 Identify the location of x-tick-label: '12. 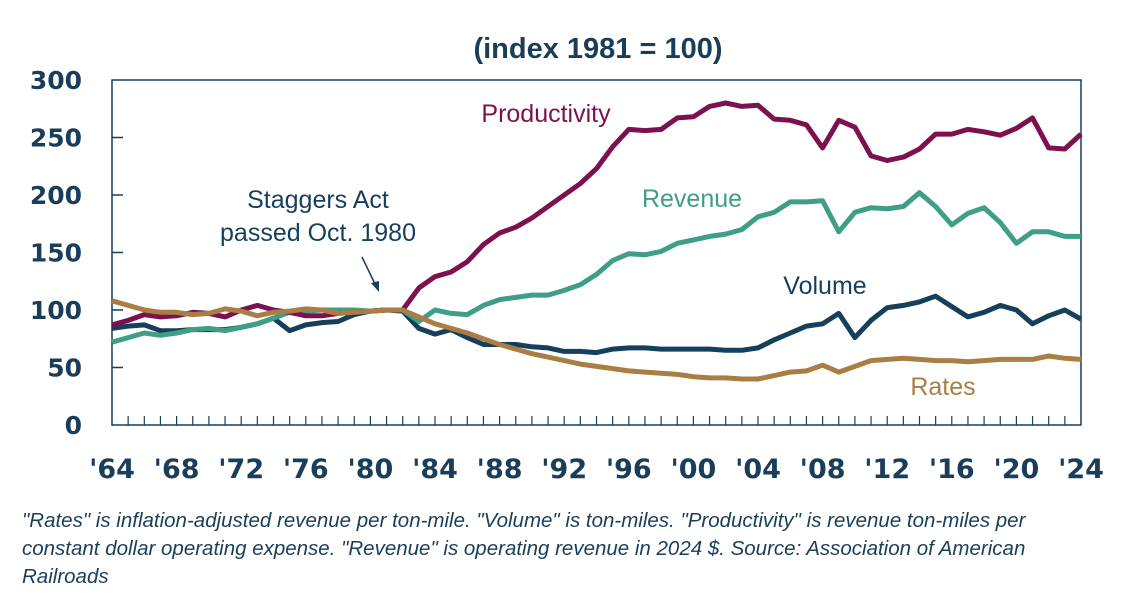
(887, 469).